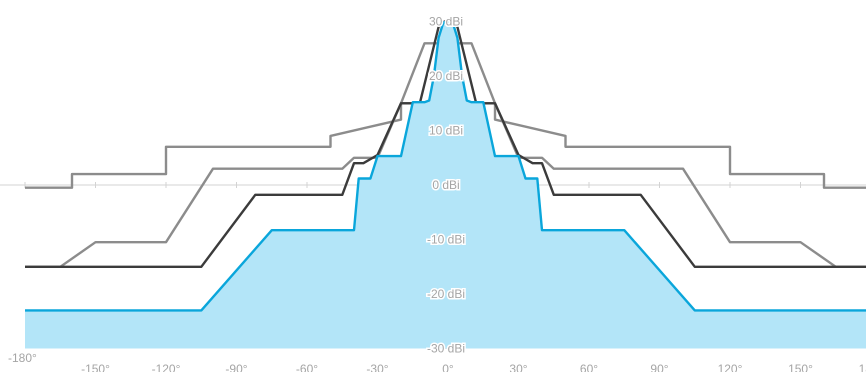  What do you see at coordinates (95, 367) in the screenshot?
I see `x-tick-label: -150°` at bounding box center [95, 367].